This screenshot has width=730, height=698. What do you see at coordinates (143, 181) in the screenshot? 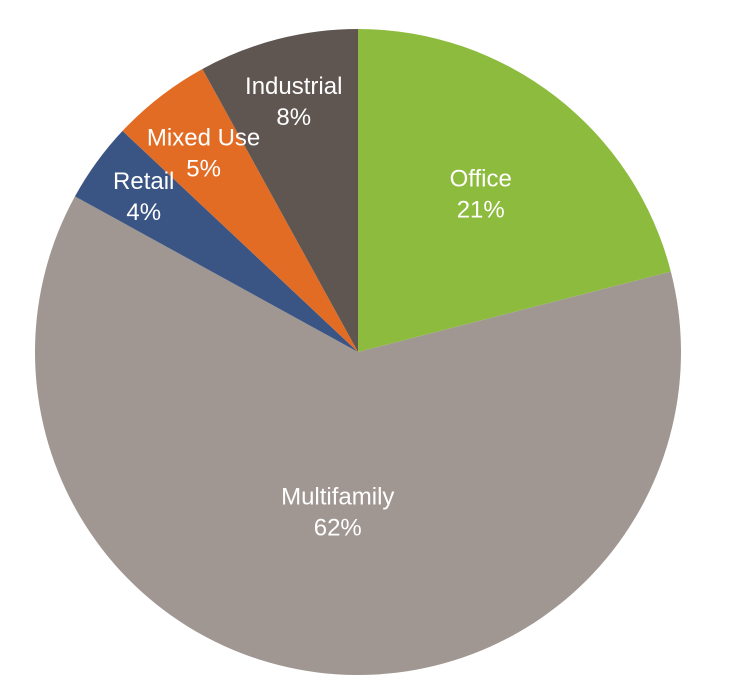
I see `slice-label-retail: Retail` at bounding box center [143, 181].